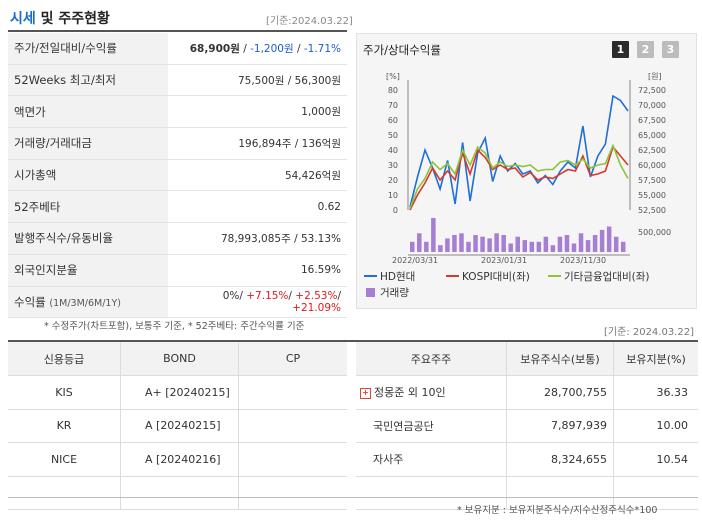 The height and width of the screenshot is (525, 702). I want to click on table-row: 국민연금공단 7,897,939 10.00, so click(527, 426).